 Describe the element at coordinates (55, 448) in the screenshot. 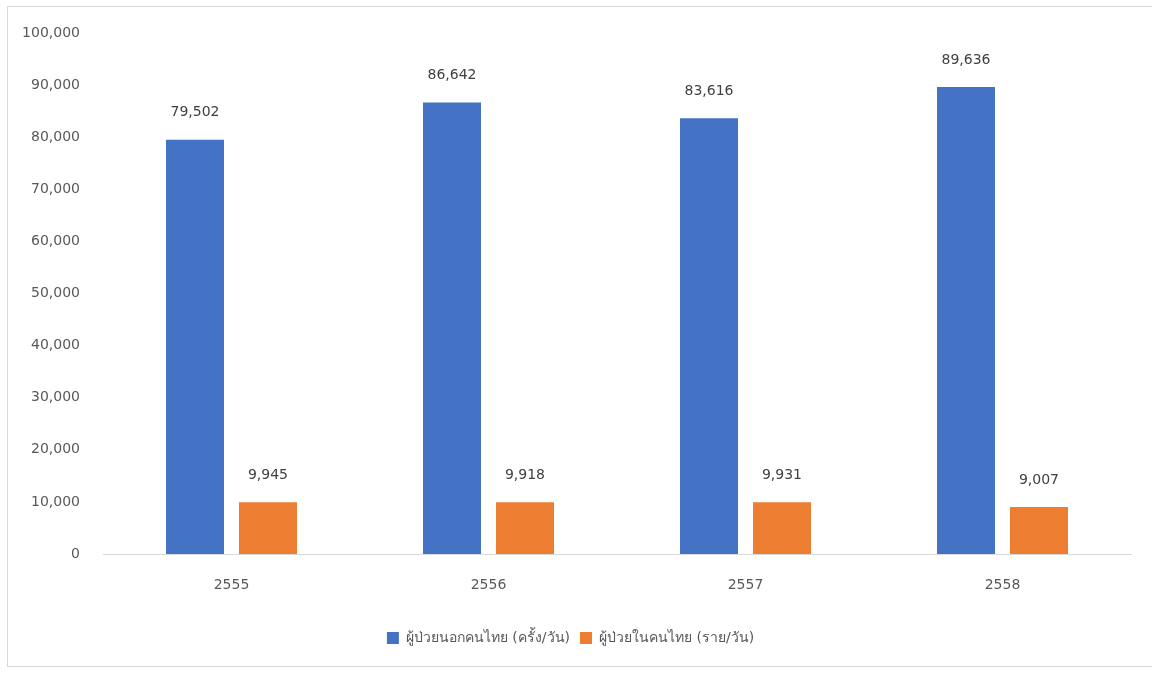

I see `y-tick-label: 20,000` at that location.